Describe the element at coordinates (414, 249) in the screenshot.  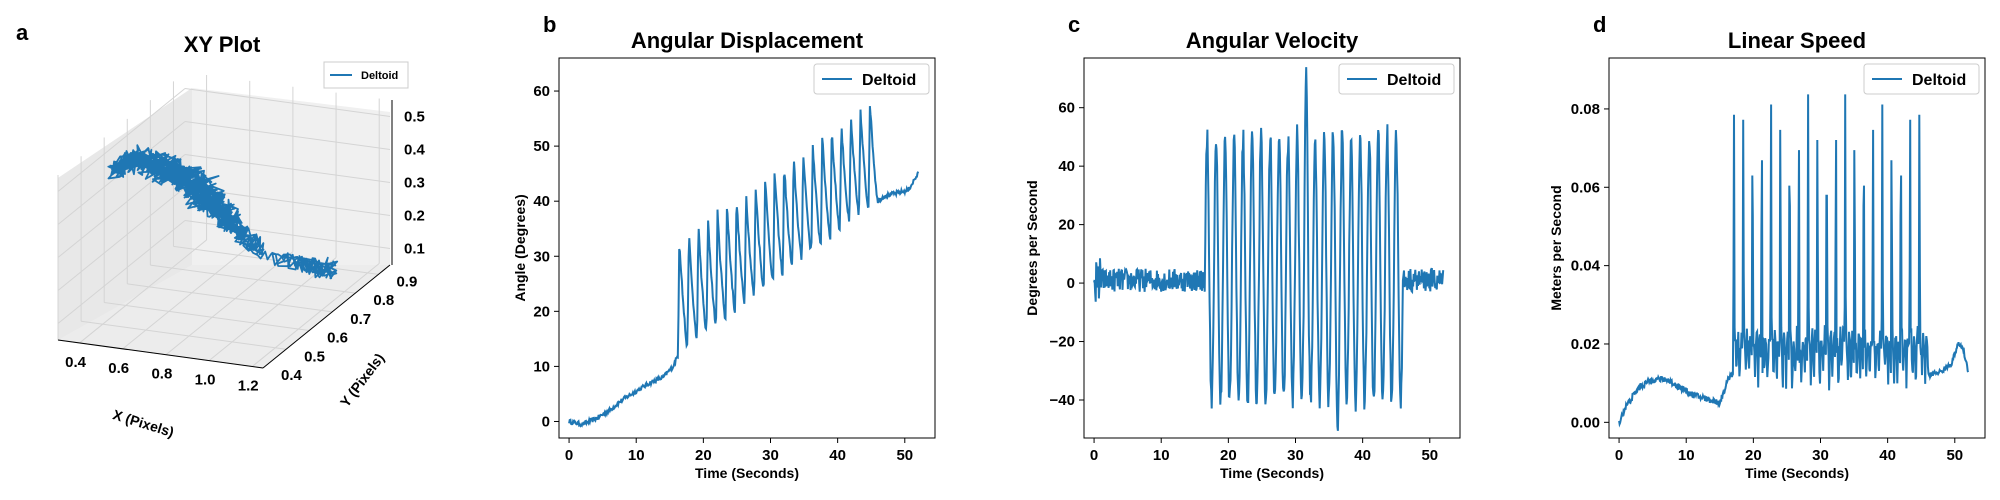
I see `z-tick-label: 0.1` at that location.